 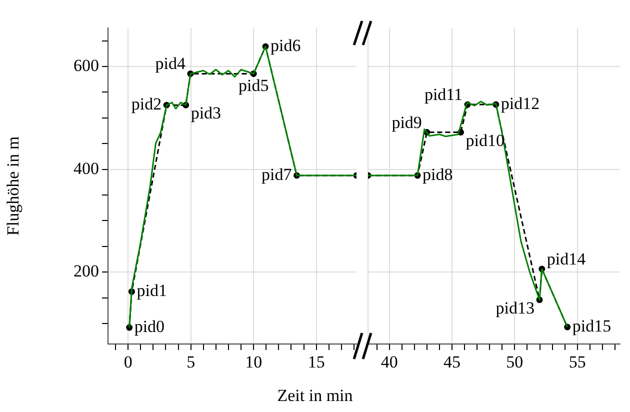 What do you see at coordinates (253, 362) in the screenshot?
I see `x-tick-label: 10` at bounding box center [253, 362].